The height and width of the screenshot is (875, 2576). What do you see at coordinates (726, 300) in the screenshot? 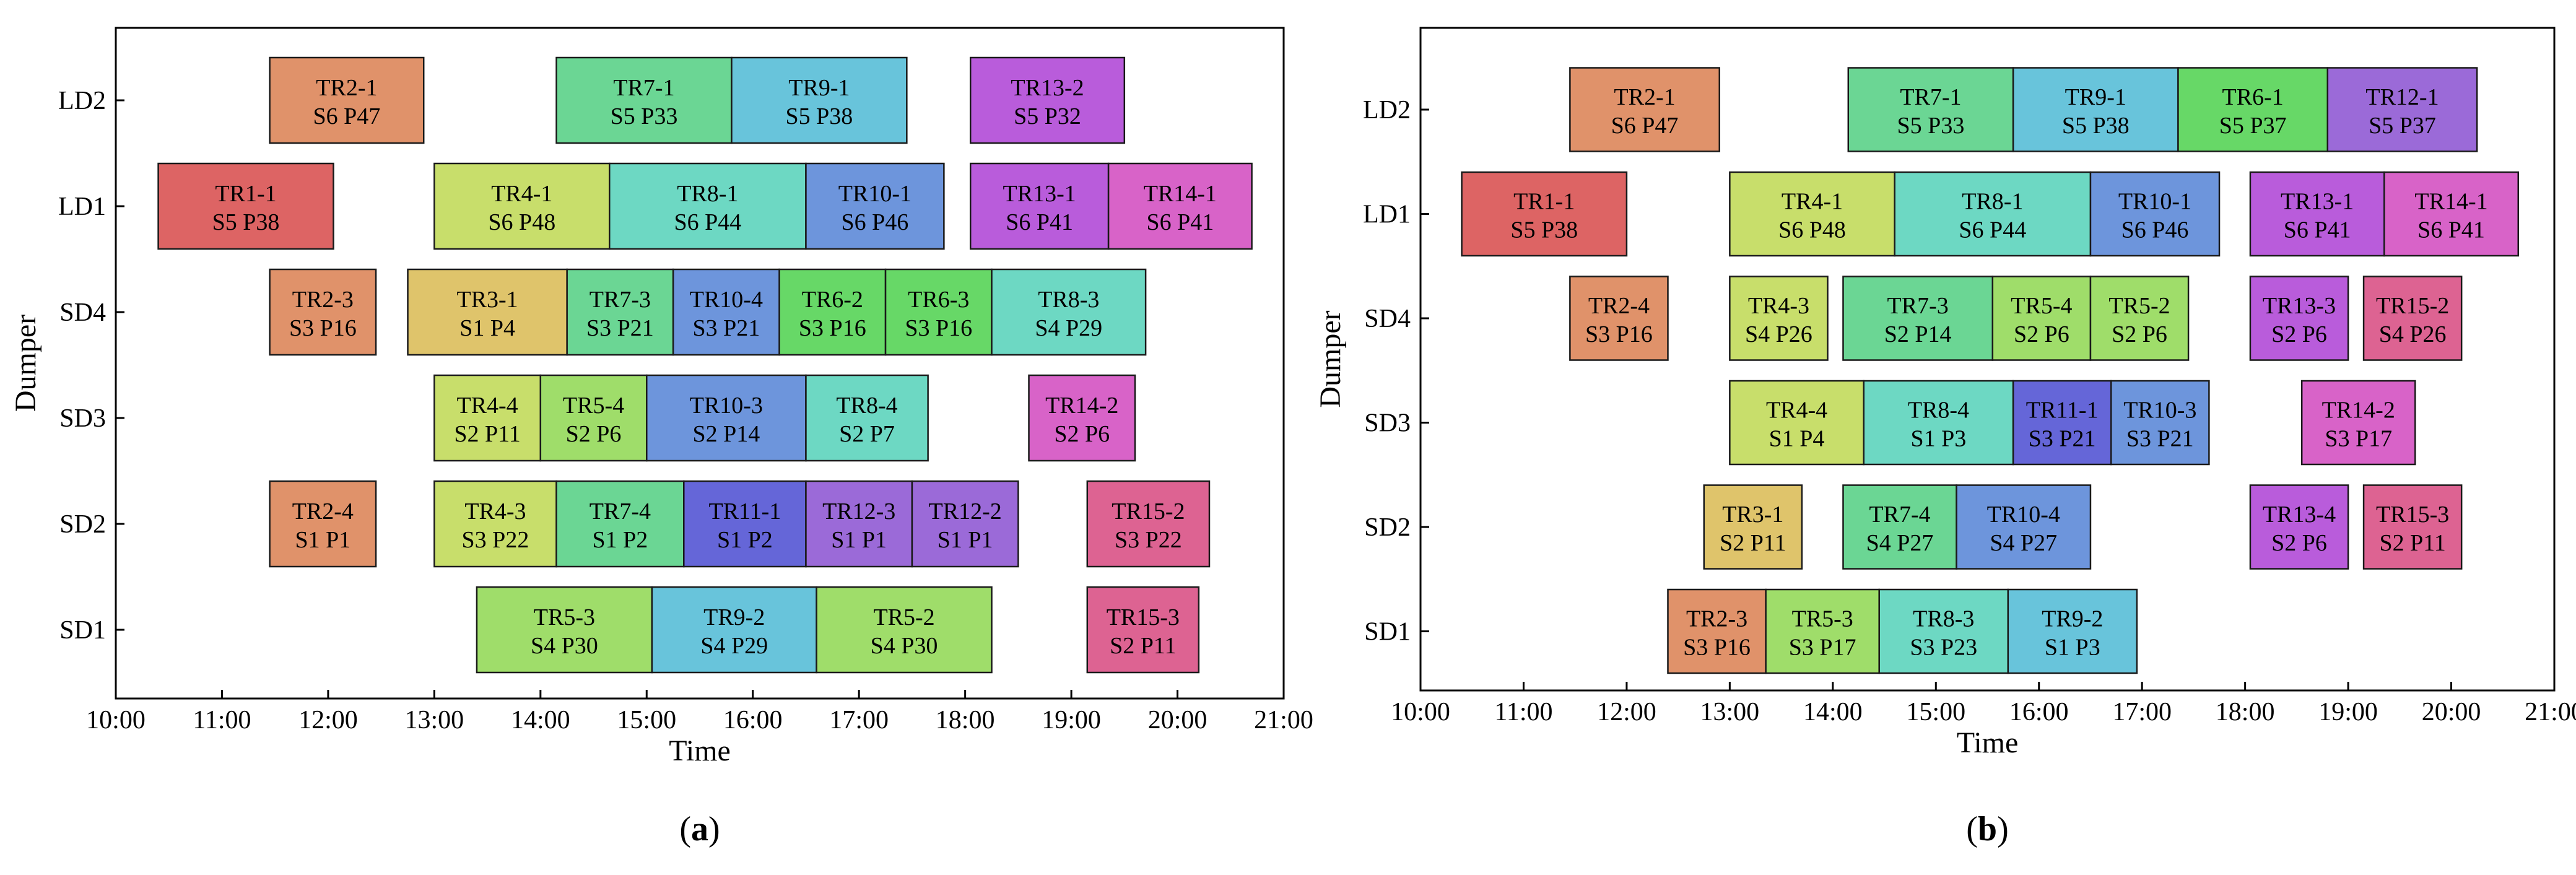
I see `bar-task-label: TR10-4` at bounding box center [726, 300].